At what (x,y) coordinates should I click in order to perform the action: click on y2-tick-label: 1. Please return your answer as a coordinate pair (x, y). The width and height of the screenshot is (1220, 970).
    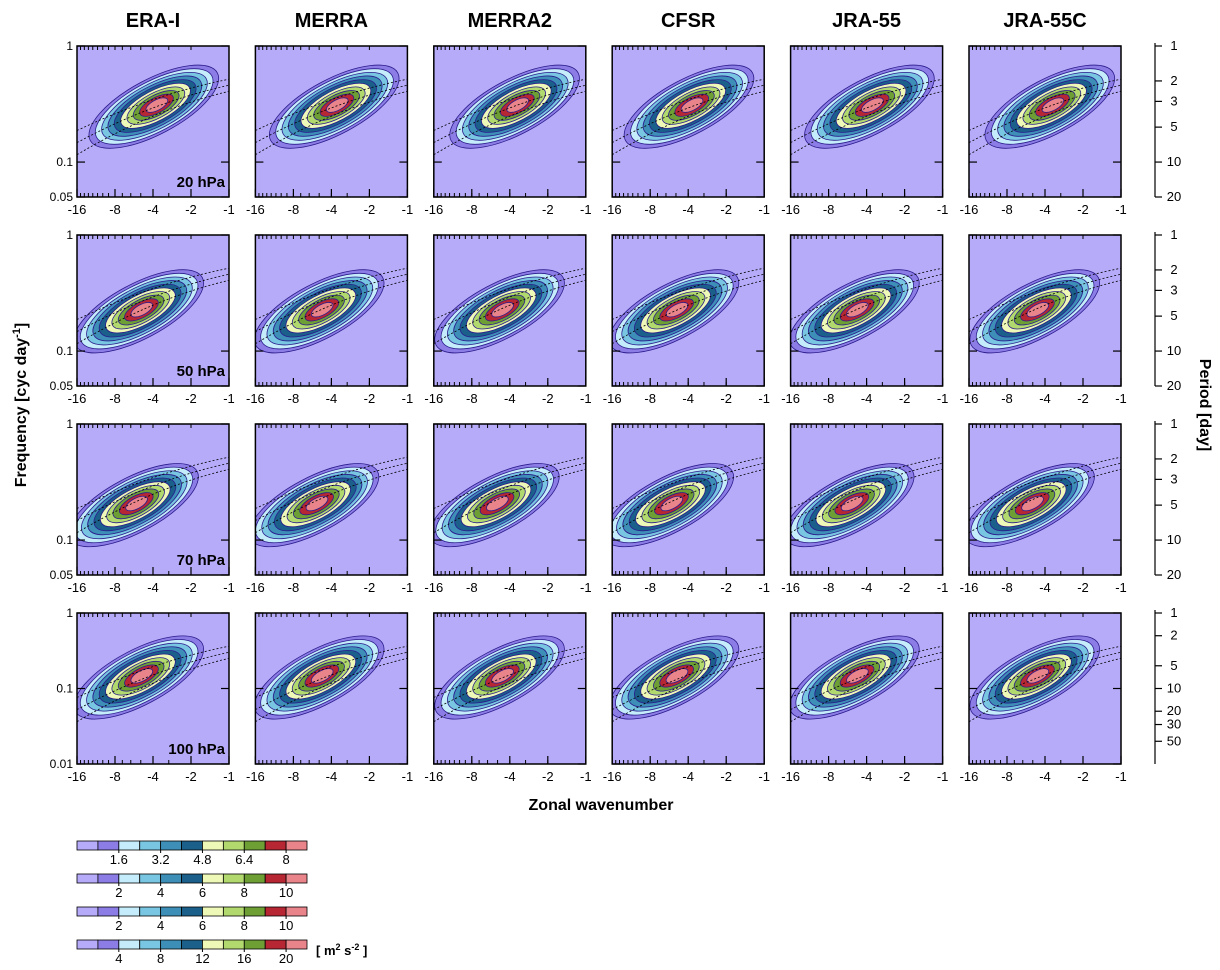
    Looking at the image, I should click on (1173, 423).